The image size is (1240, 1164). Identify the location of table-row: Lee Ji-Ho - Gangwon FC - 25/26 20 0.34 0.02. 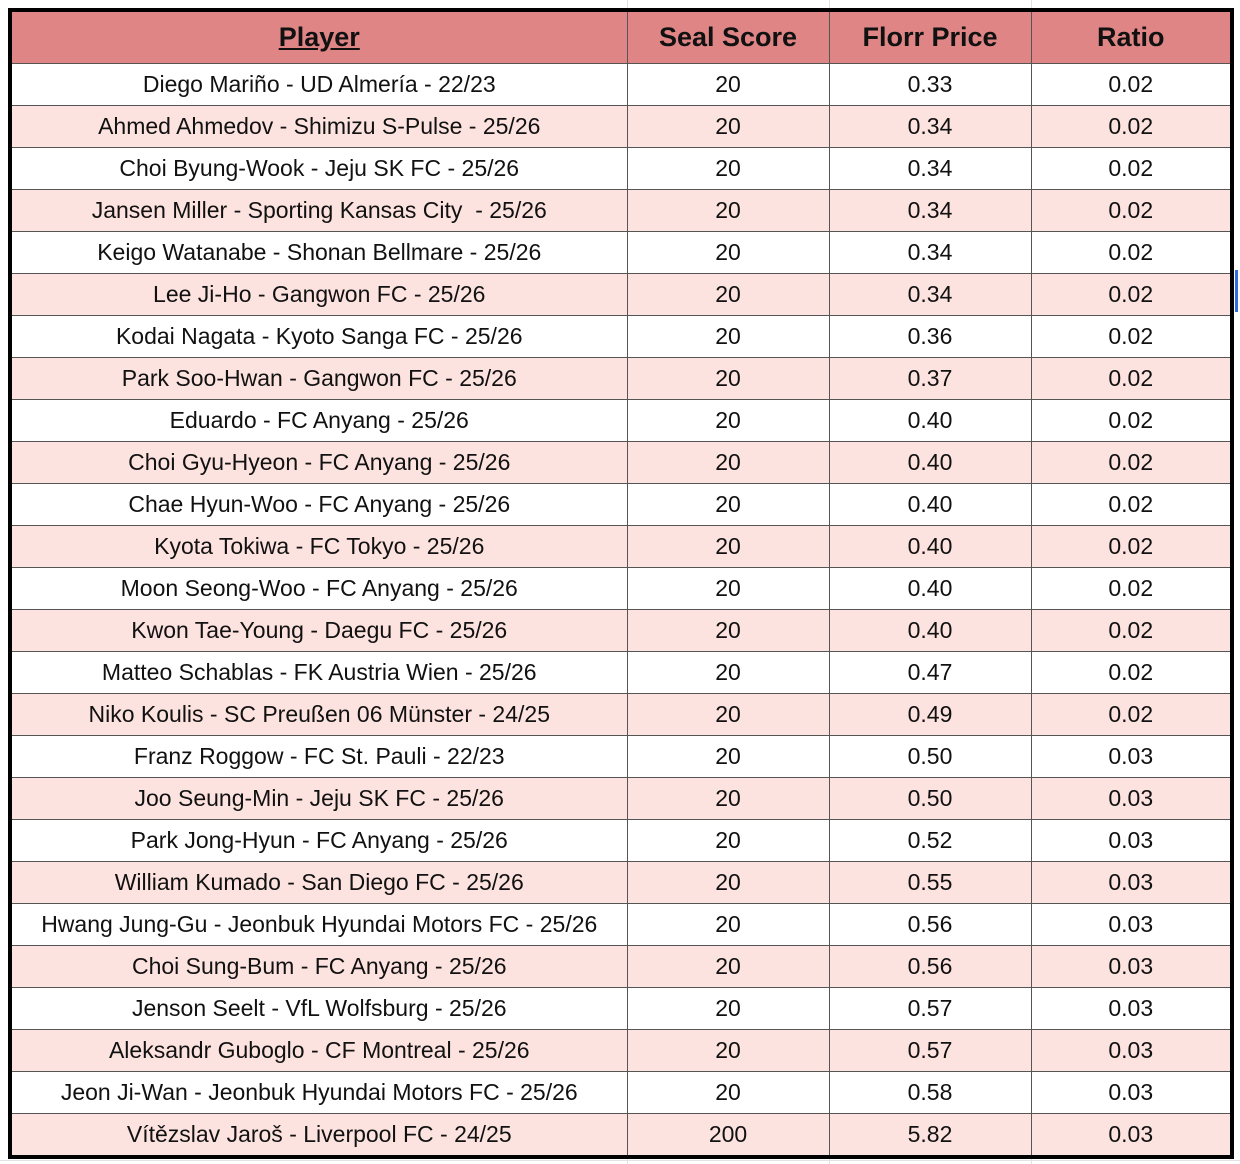
(621, 294).